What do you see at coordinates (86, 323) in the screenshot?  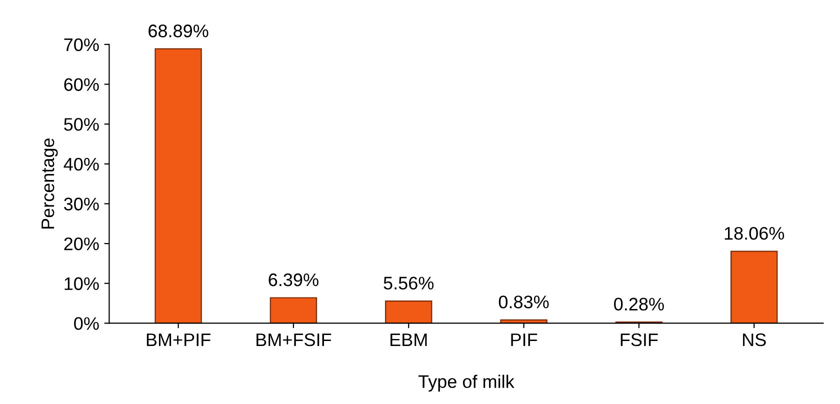 I see `y-tick-label: 0%` at bounding box center [86, 323].